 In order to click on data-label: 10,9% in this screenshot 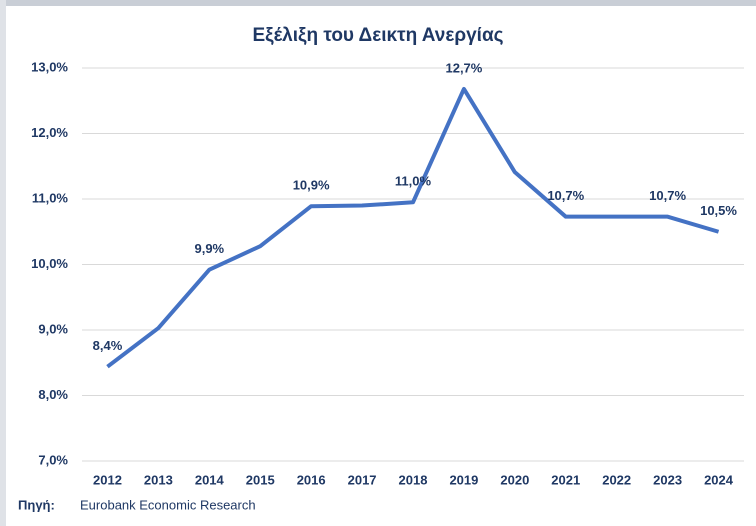, I will do `click(311, 185)`.